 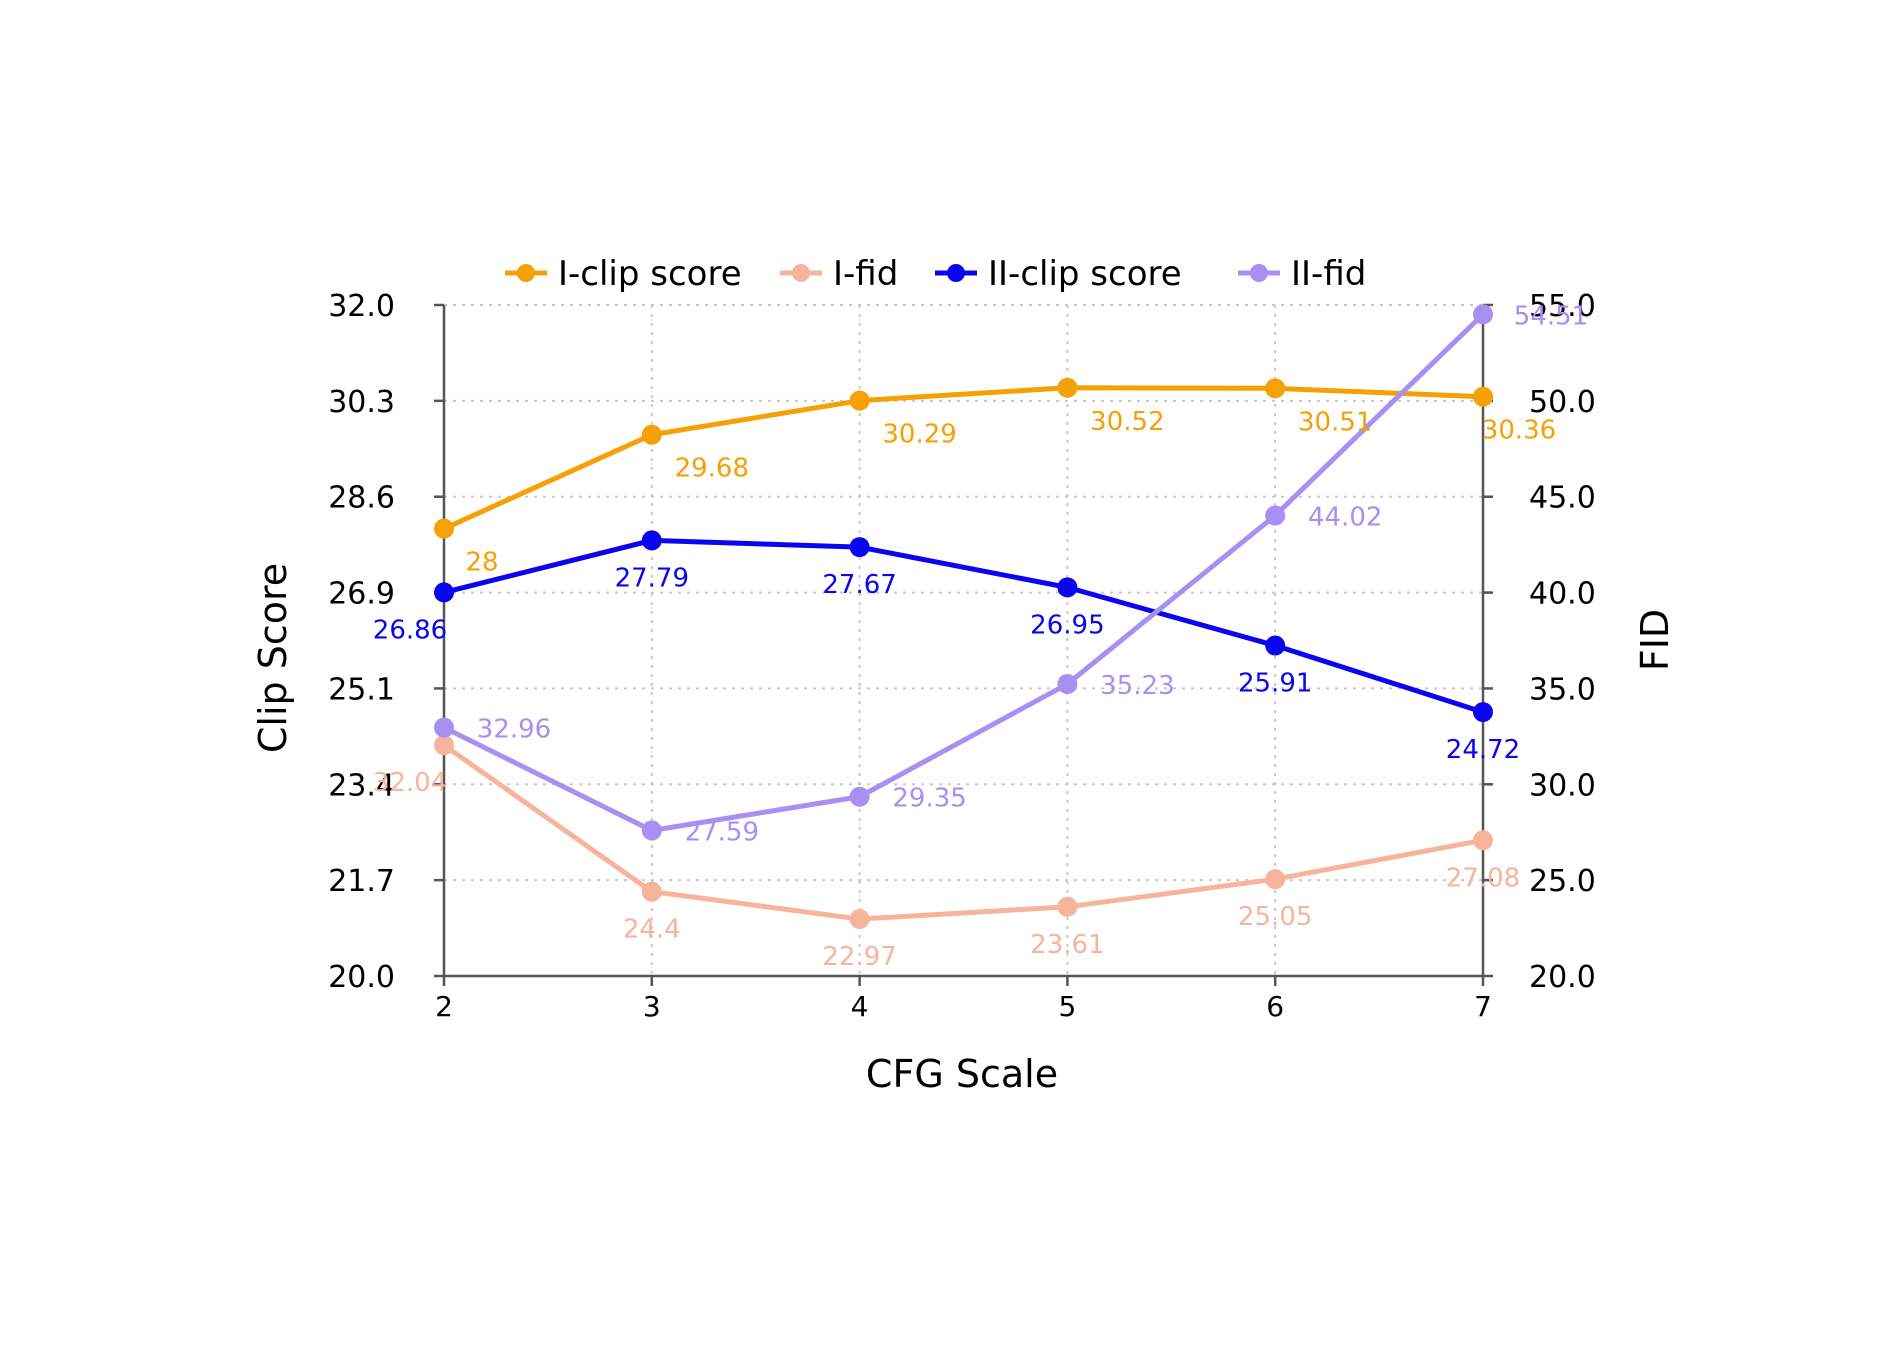 I want to click on y-tick-label-left: 30.3, so click(x=361, y=402).